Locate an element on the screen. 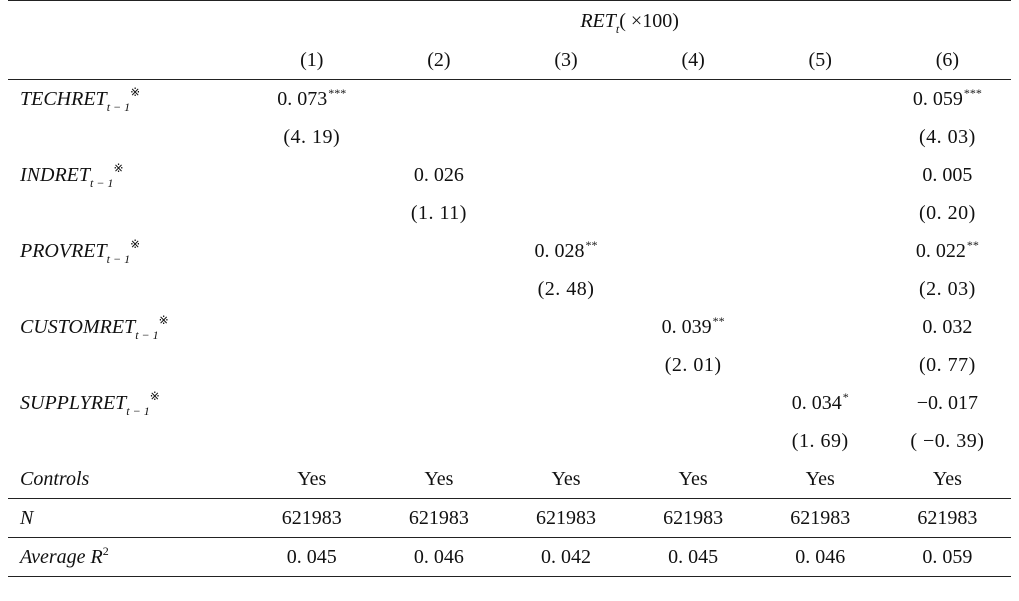 The height and width of the screenshot is (601, 1019). tstat-value: ( −0. 39) is located at coordinates (947, 440).